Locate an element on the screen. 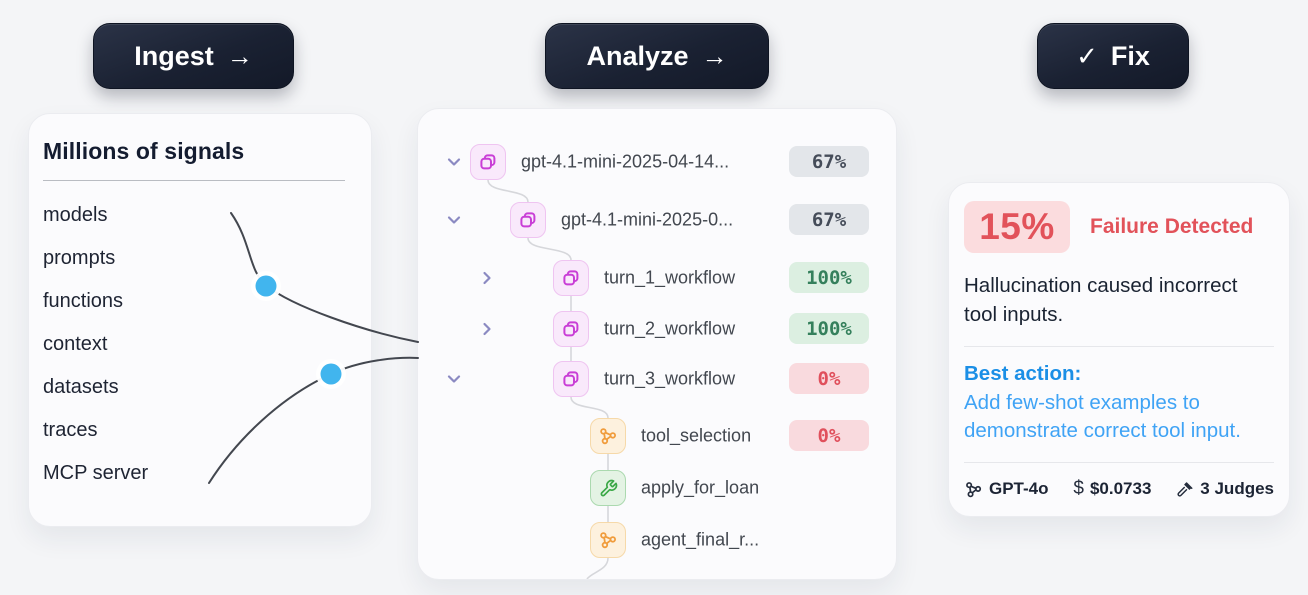 The width and height of the screenshot is (1308, 595). signal-item-traces: traces is located at coordinates (70, 430).